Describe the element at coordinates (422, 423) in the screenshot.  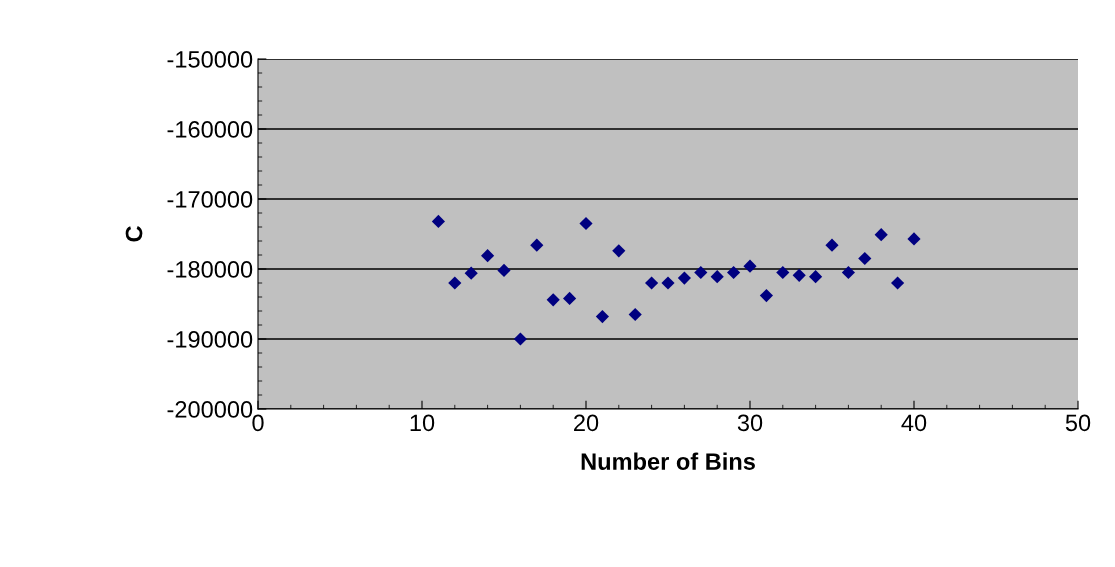
I see `x-tick-label: 10` at that location.